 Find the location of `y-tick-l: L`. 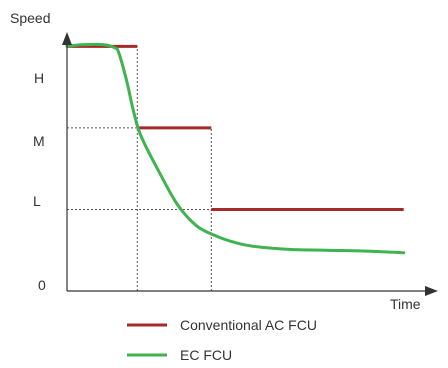

y-tick-l: L is located at coordinates (37, 201).